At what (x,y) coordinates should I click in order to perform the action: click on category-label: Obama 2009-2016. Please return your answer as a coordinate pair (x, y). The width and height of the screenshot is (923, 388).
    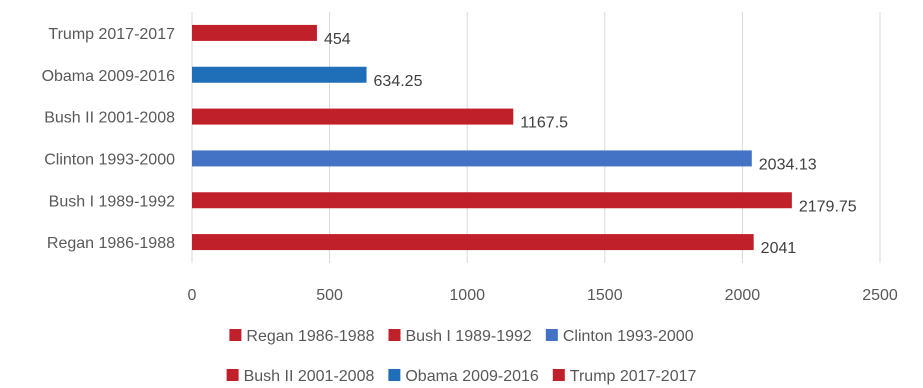
    Looking at the image, I should click on (109, 76).